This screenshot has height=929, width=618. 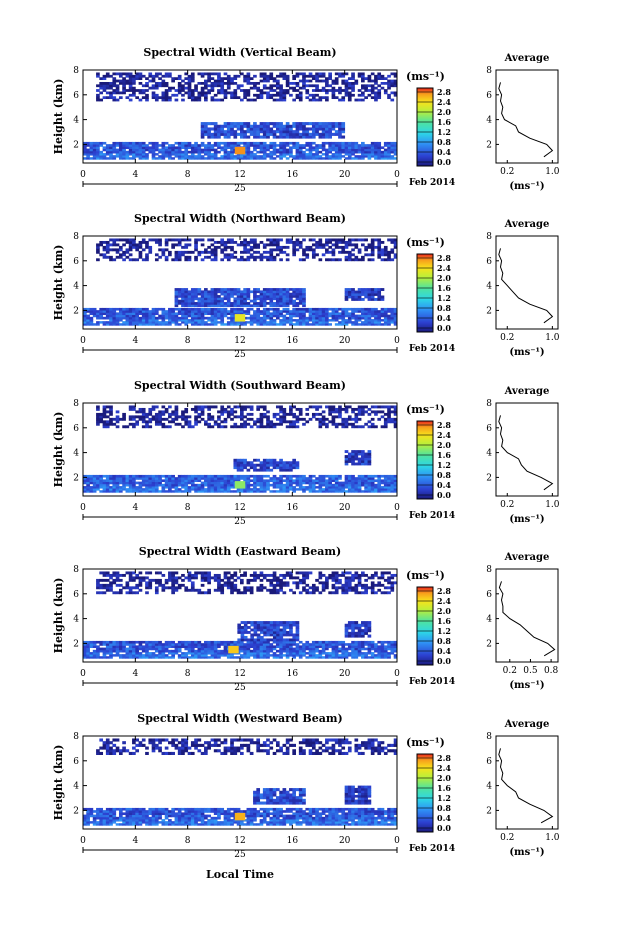 I want to click on ytick-label: 4, so click(x=76, y=454).